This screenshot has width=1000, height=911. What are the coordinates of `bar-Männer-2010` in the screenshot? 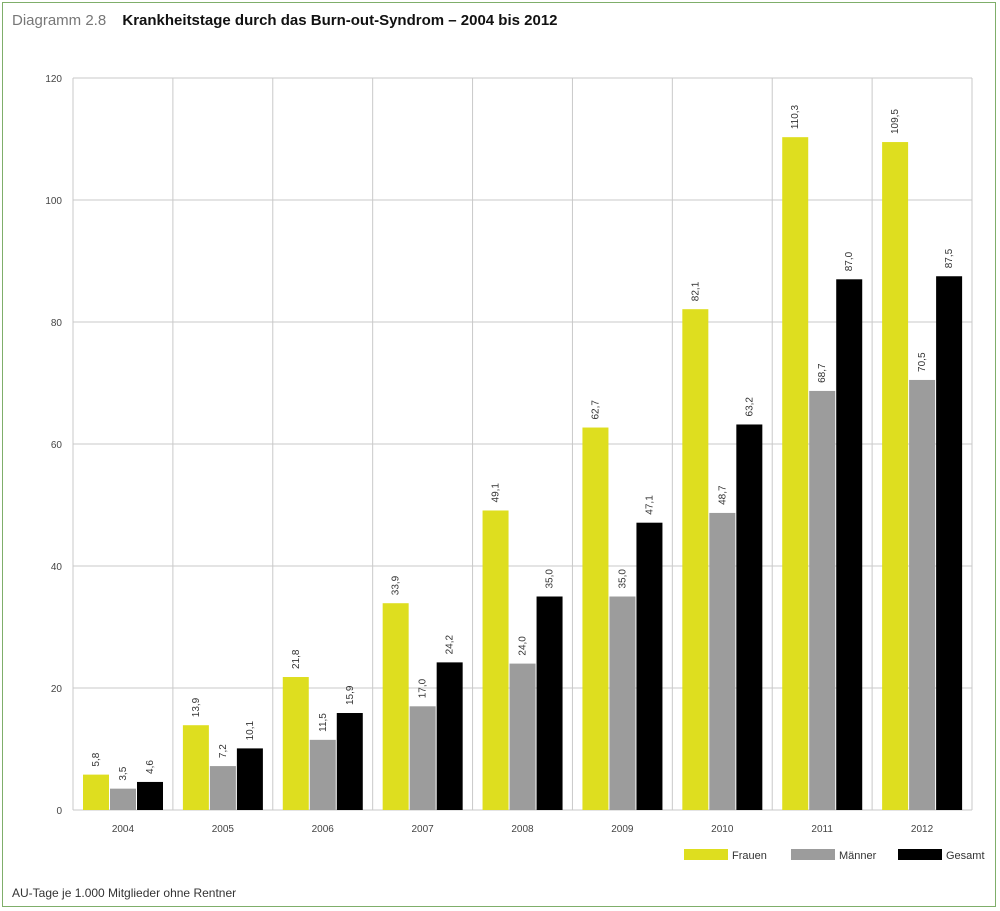 It's located at (722, 661).